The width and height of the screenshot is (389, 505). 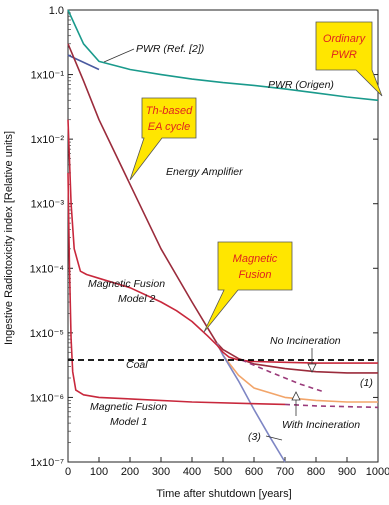 I want to click on callout-ordinary-pwr-line1: Ordinary, so click(x=345, y=39).